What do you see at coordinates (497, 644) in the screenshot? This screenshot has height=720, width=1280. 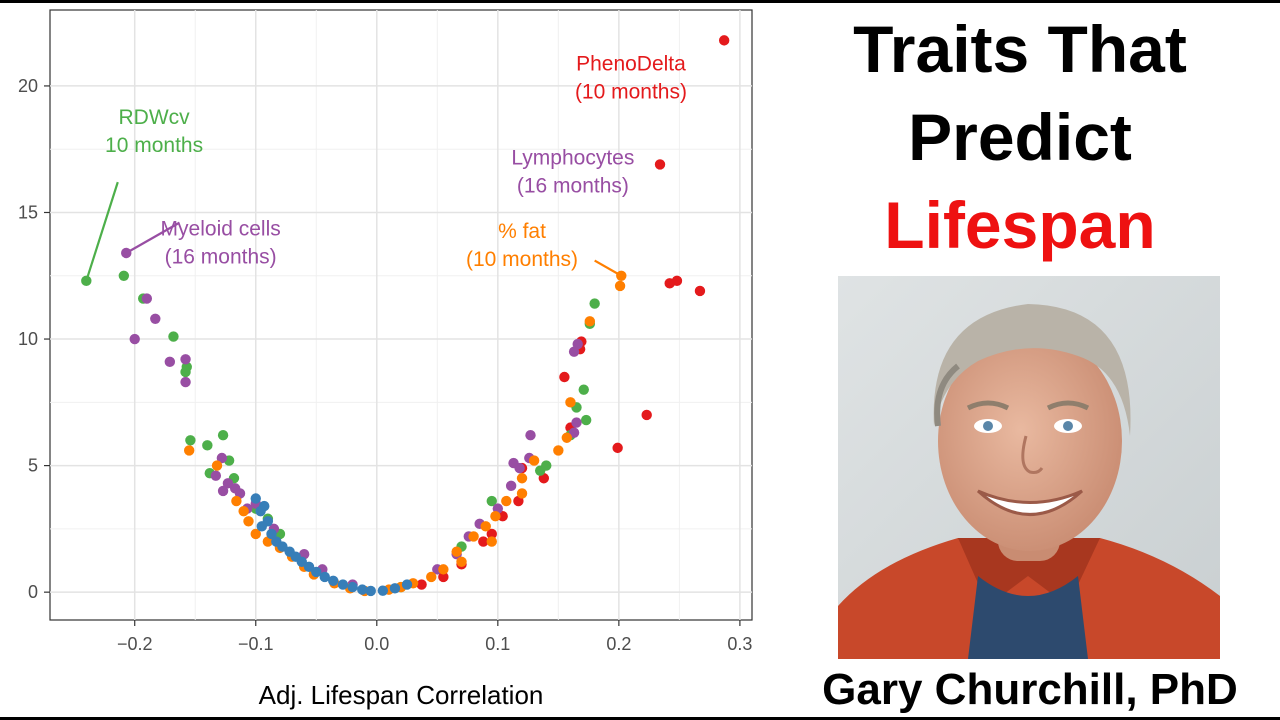 I see `x-tick-label: 0.1` at bounding box center [497, 644].